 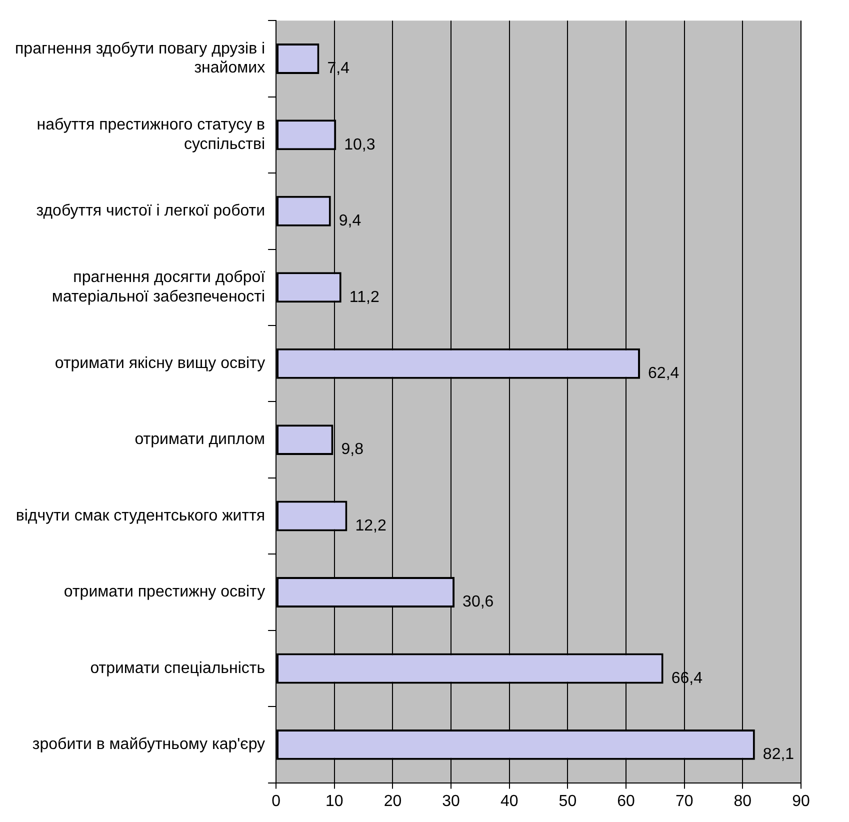 What do you see at coordinates (684, 801) in the screenshot?
I see `x-tick-label: 70` at bounding box center [684, 801].